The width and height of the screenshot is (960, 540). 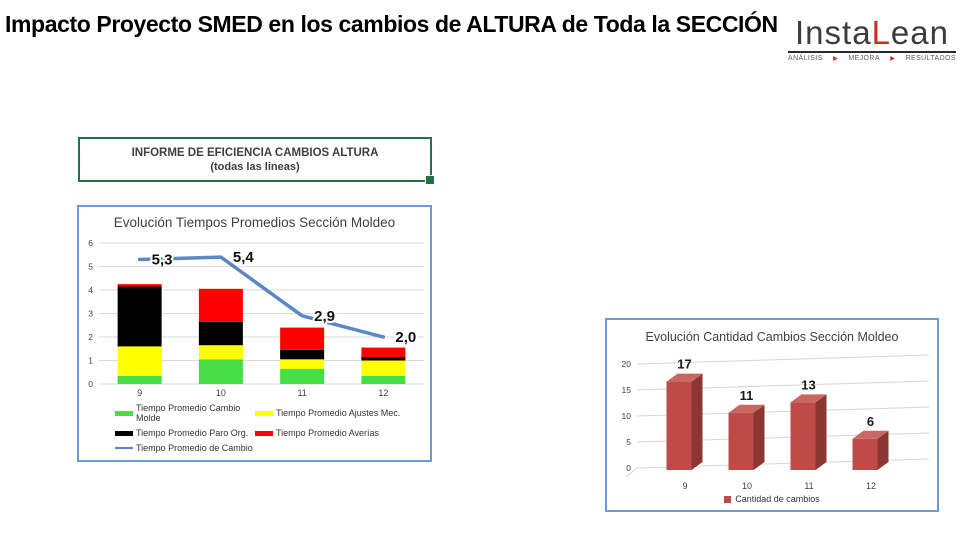 I want to click on y-tick-label: 15, so click(x=627, y=390).